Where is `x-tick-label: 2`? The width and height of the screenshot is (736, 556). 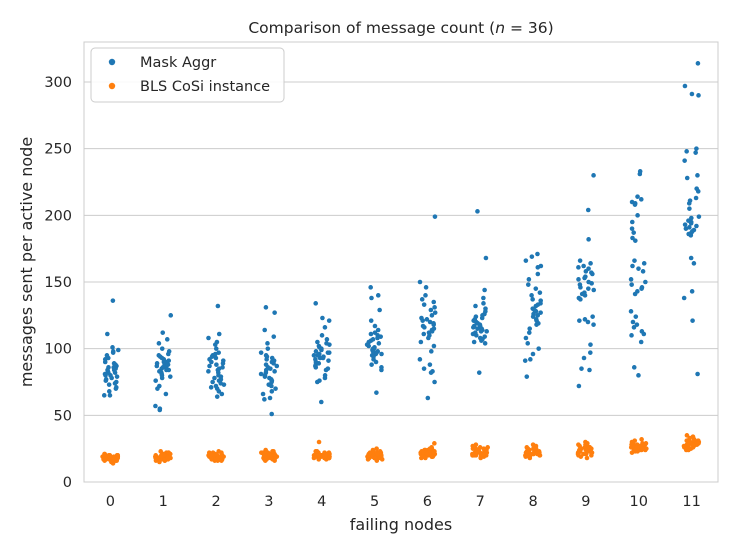
x-tick-label: 2 is located at coordinates (215, 502).